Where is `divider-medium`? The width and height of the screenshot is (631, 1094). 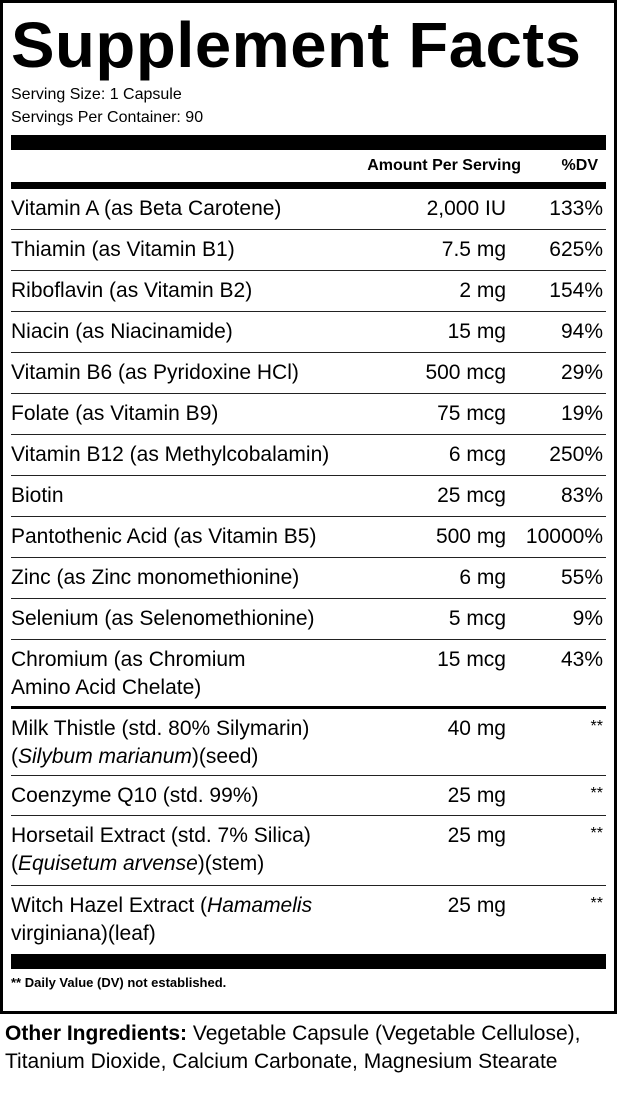
divider-medium is located at coordinates (308, 185).